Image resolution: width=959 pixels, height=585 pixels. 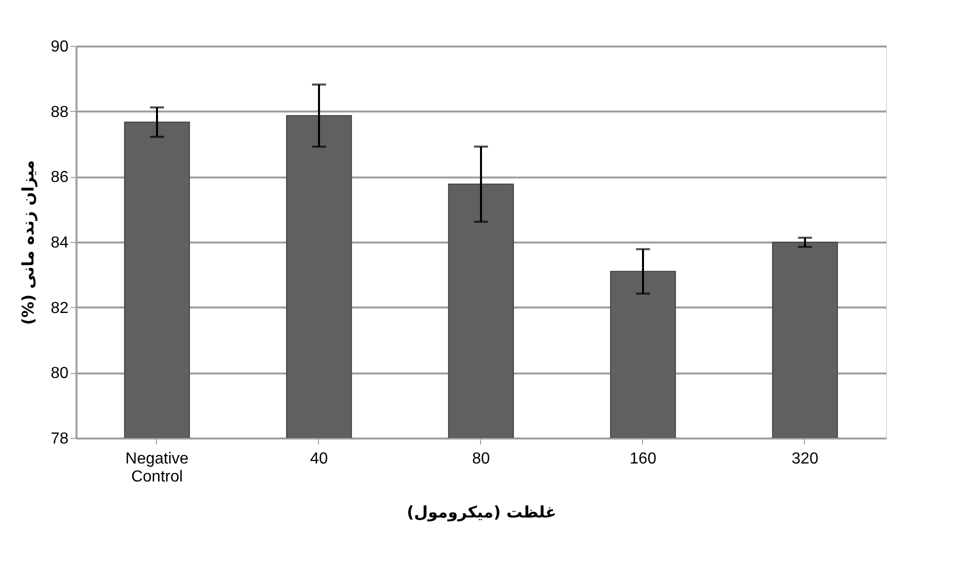 What do you see at coordinates (59, 47) in the screenshot?
I see `y-tick-label: 90` at bounding box center [59, 47].